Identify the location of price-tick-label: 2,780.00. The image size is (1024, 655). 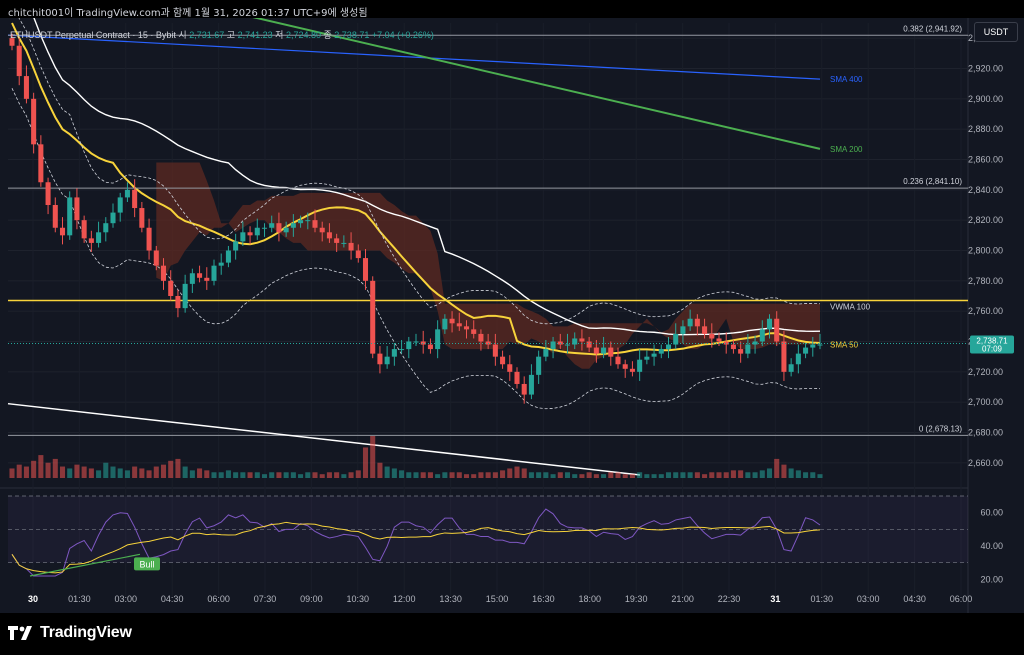
(985, 281).